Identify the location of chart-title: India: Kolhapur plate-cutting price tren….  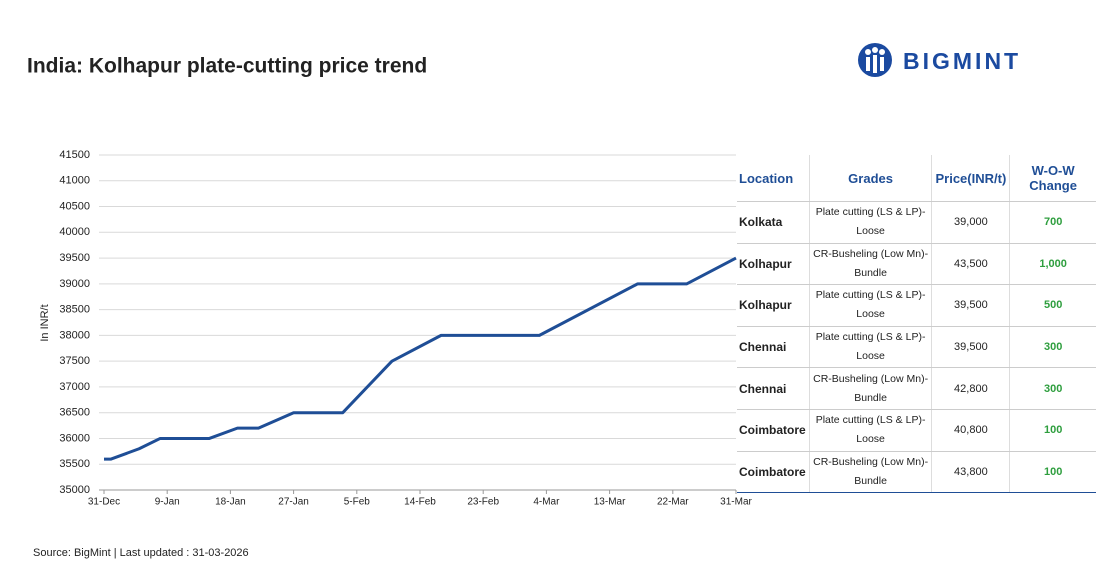
(227, 66).